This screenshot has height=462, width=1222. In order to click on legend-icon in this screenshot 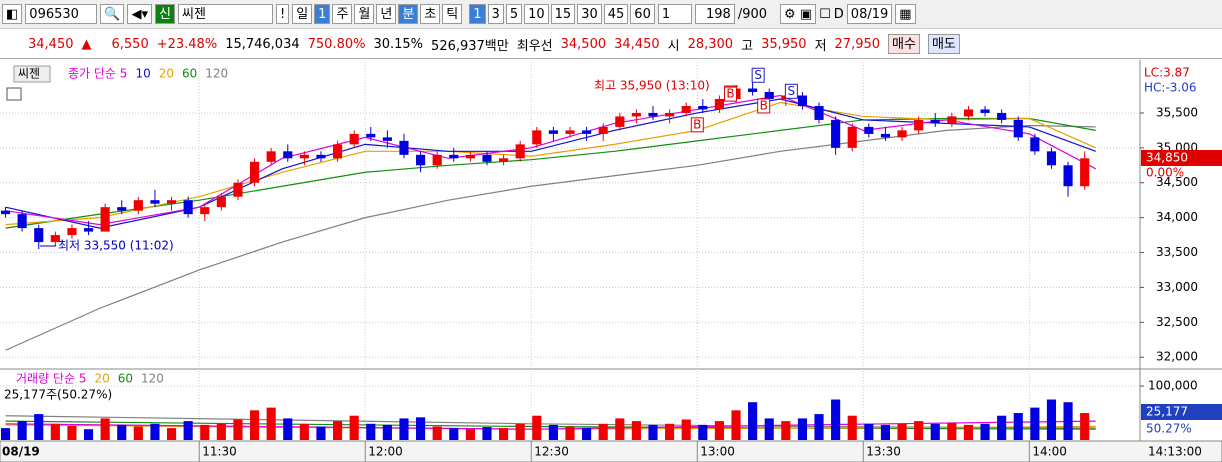, I will do `click(14, 94)`.